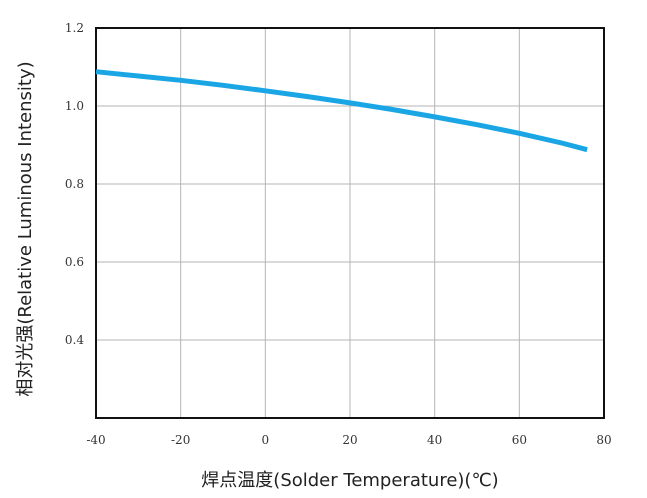 The width and height of the screenshot is (647, 498). Describe the element at coordinates (74, 262) in the screenshot. I see `y-tick-label: 0.6` at that location.